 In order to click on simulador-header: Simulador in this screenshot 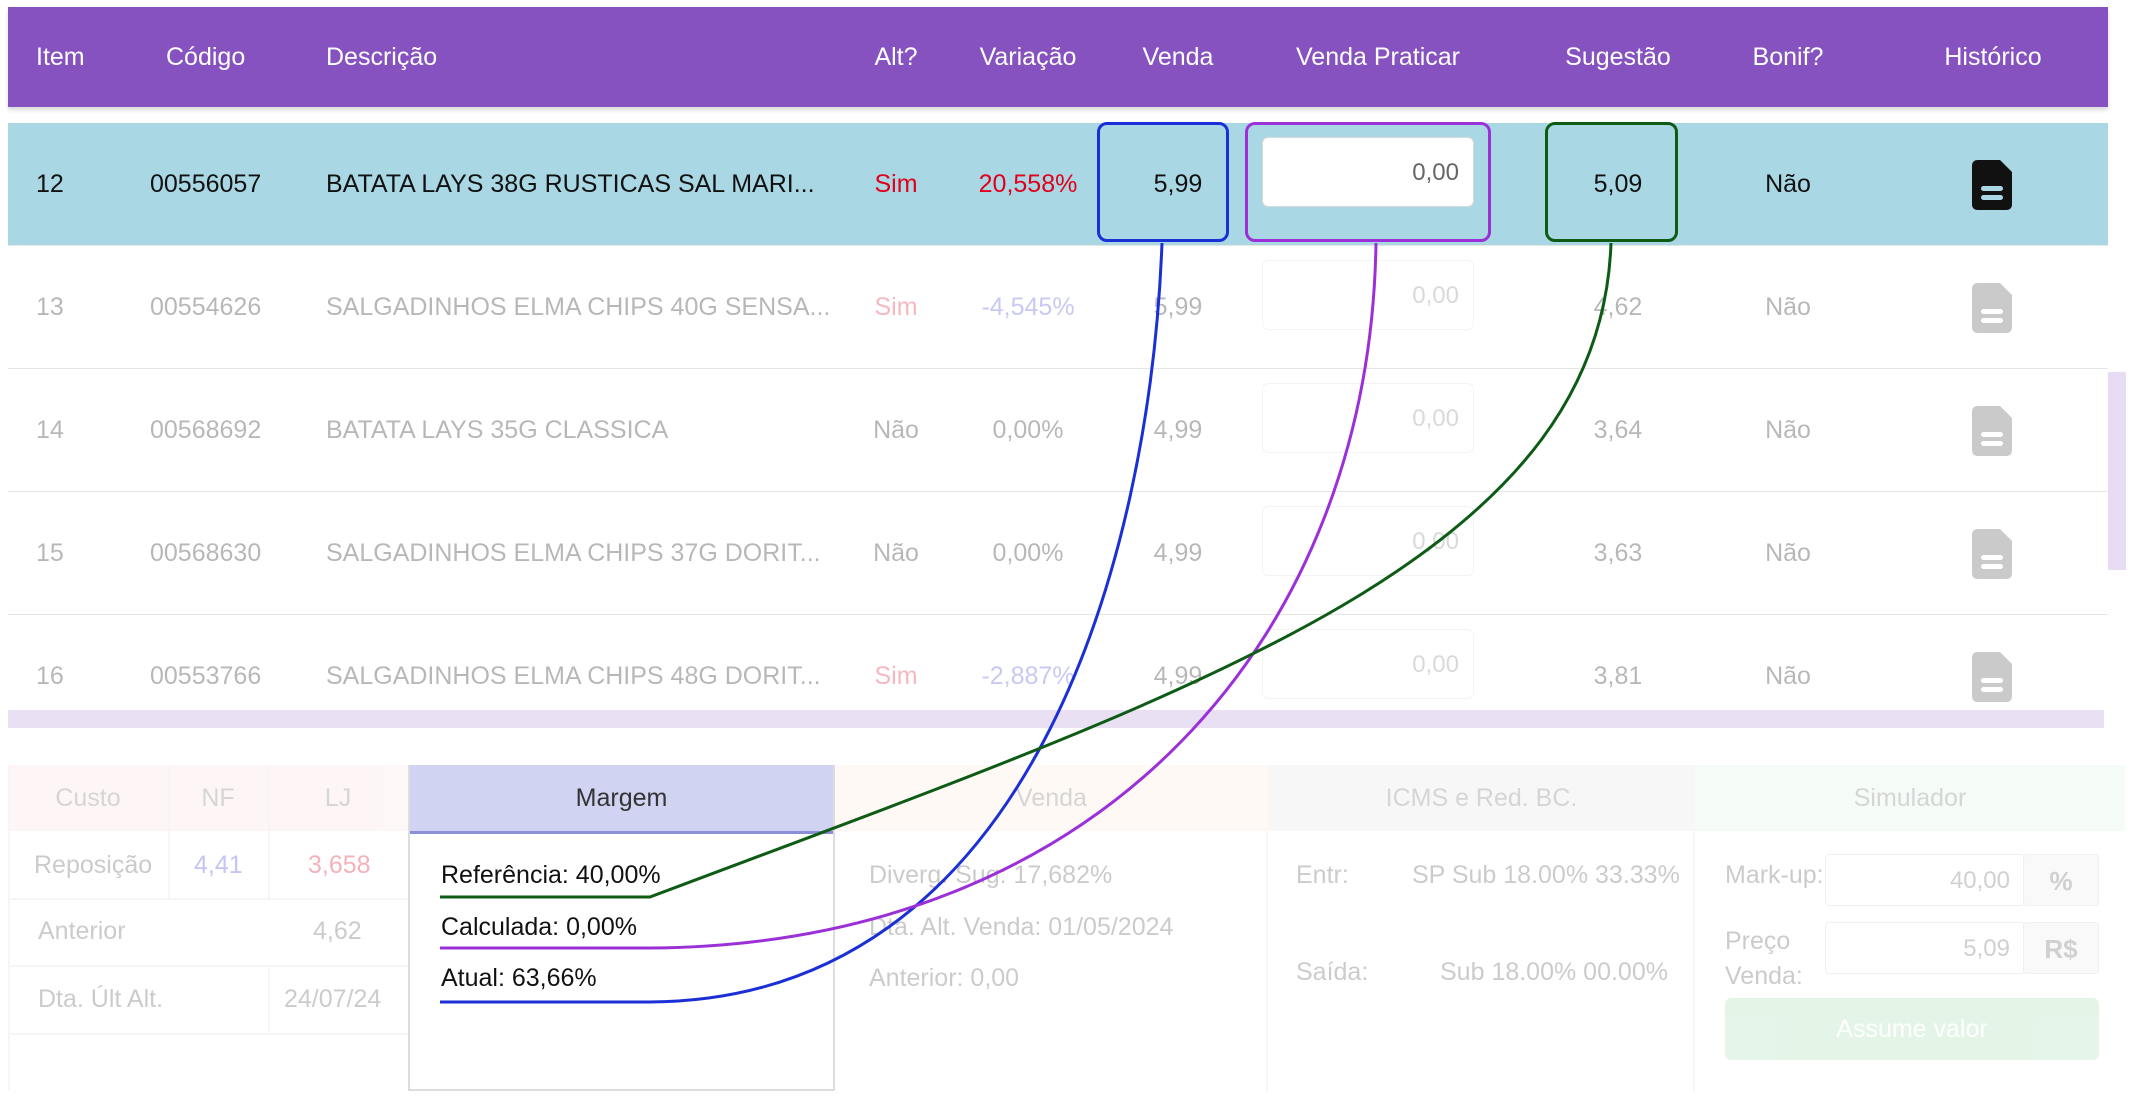, I will do `click(1910, 798)`.